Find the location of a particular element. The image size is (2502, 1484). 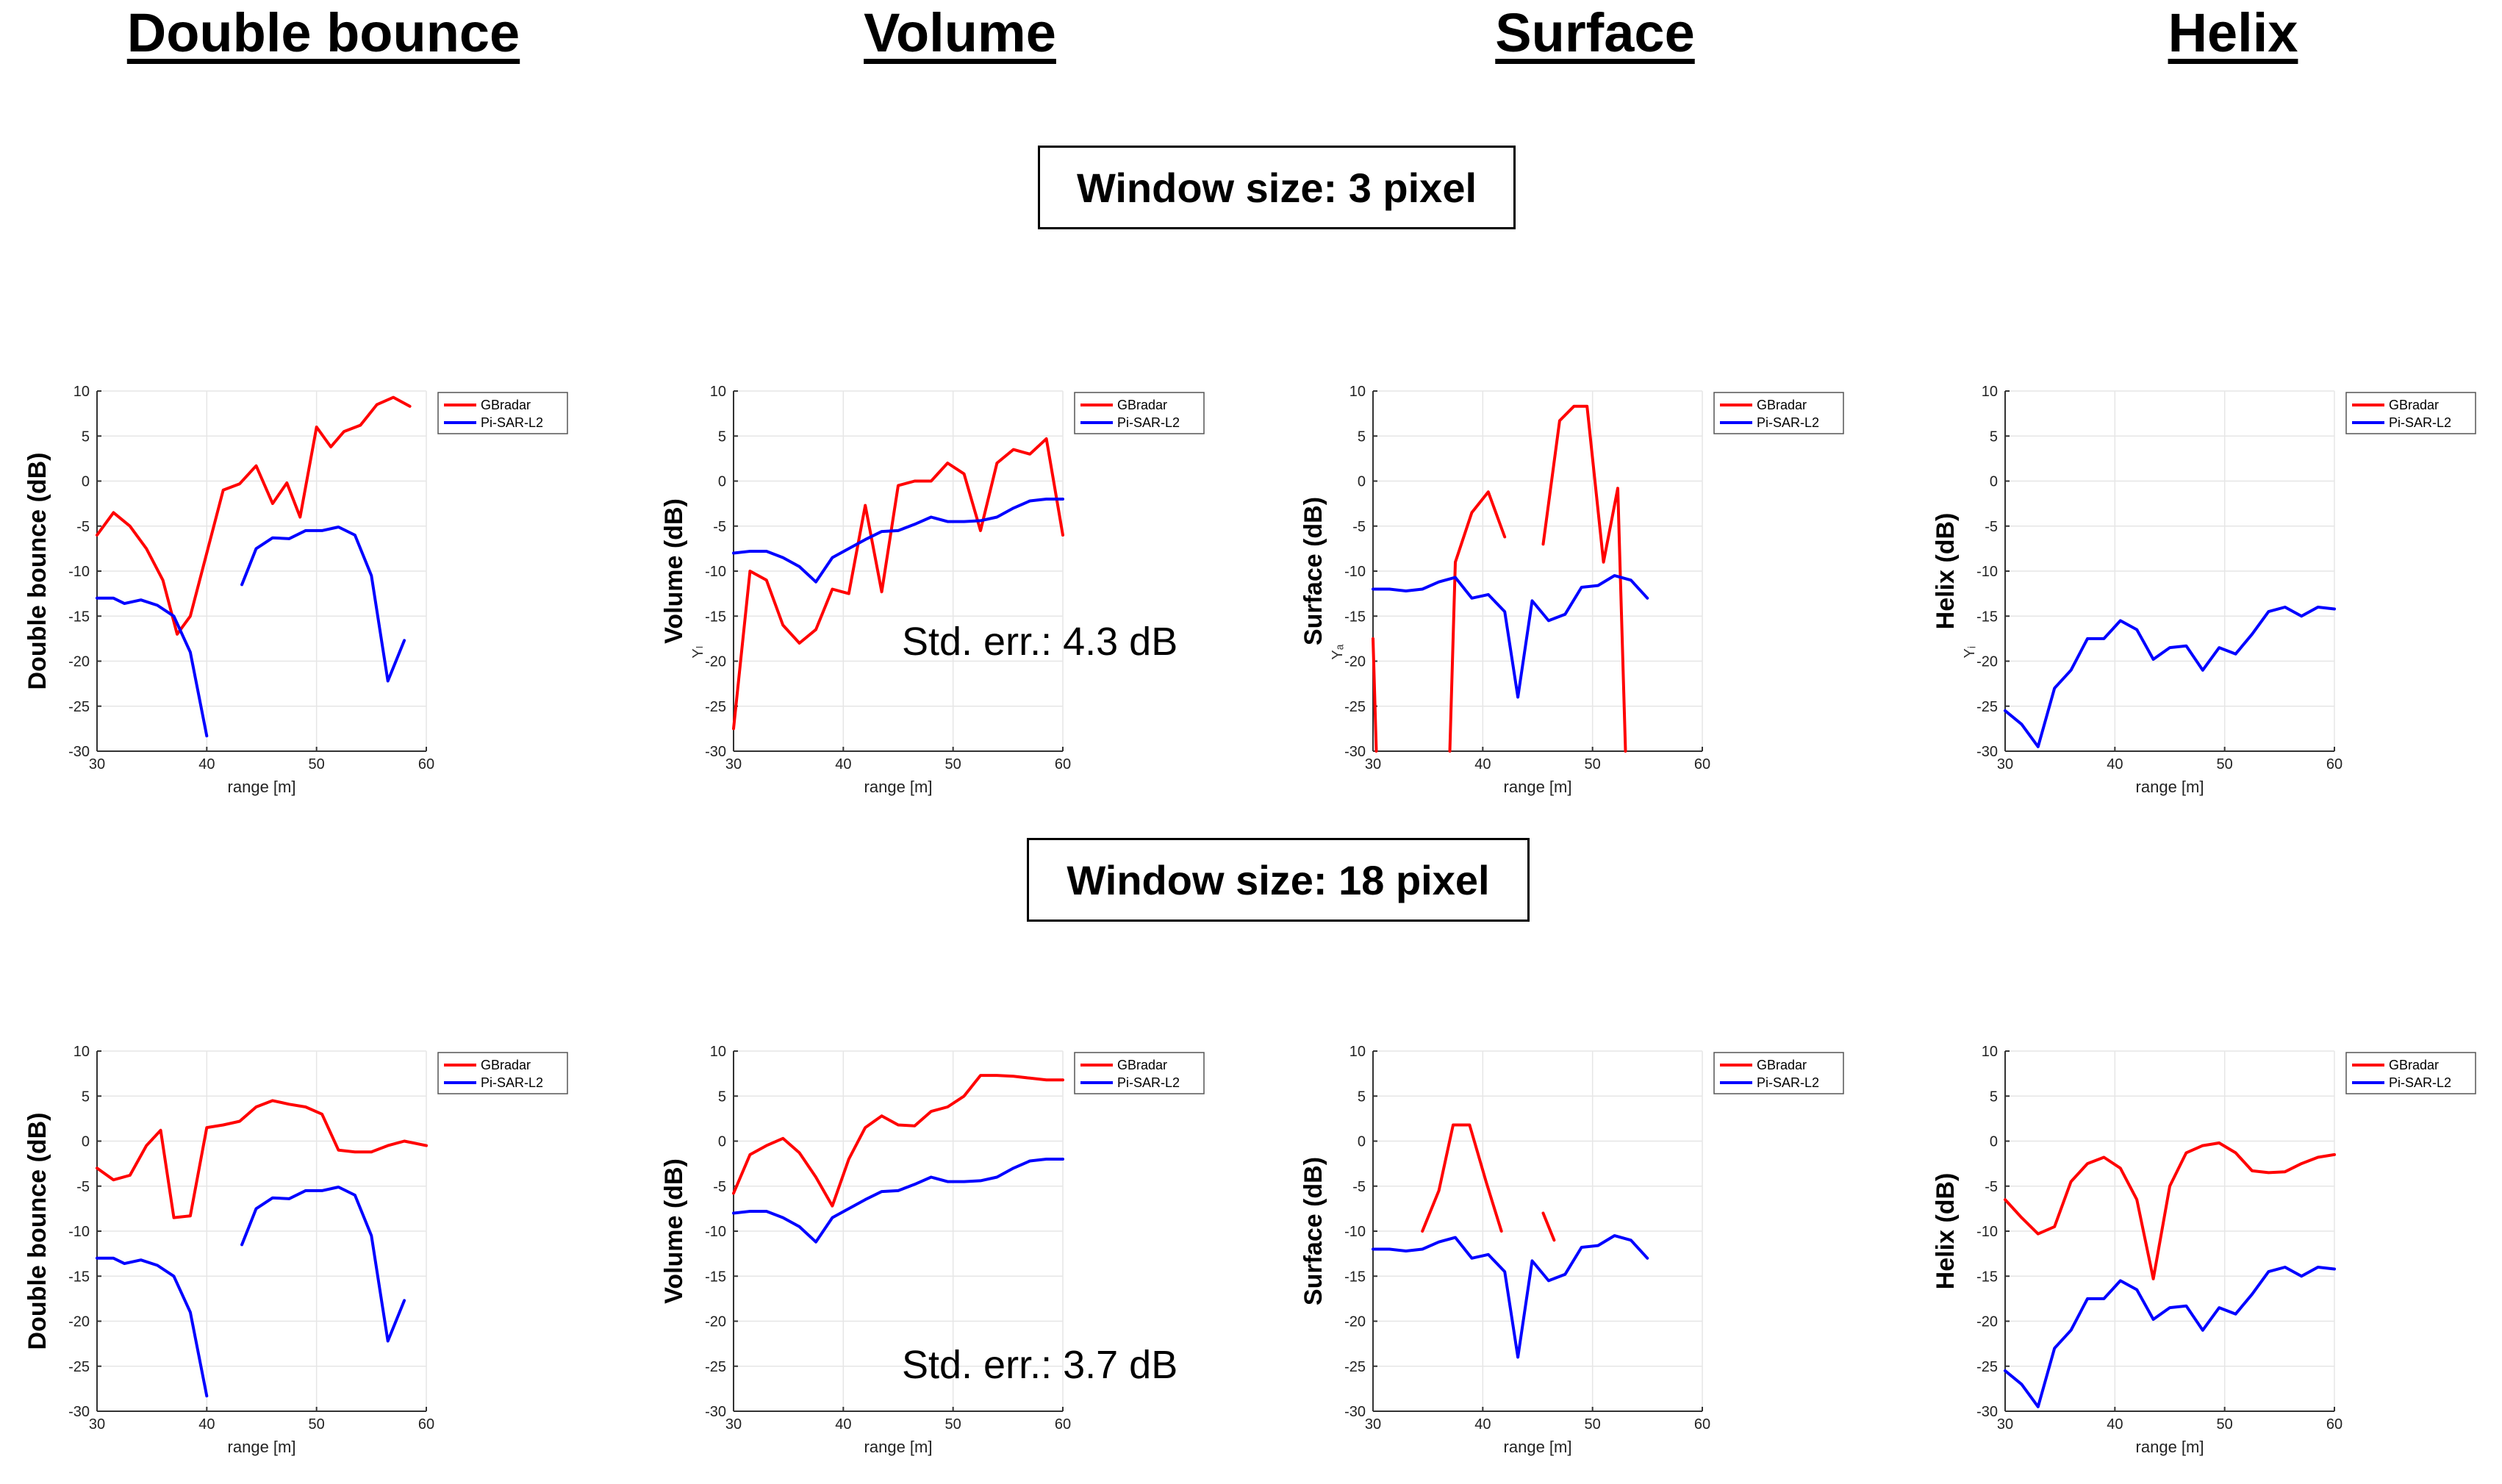

y-axis-label: Double bounce (dB) is located at coordinates (37, 572).